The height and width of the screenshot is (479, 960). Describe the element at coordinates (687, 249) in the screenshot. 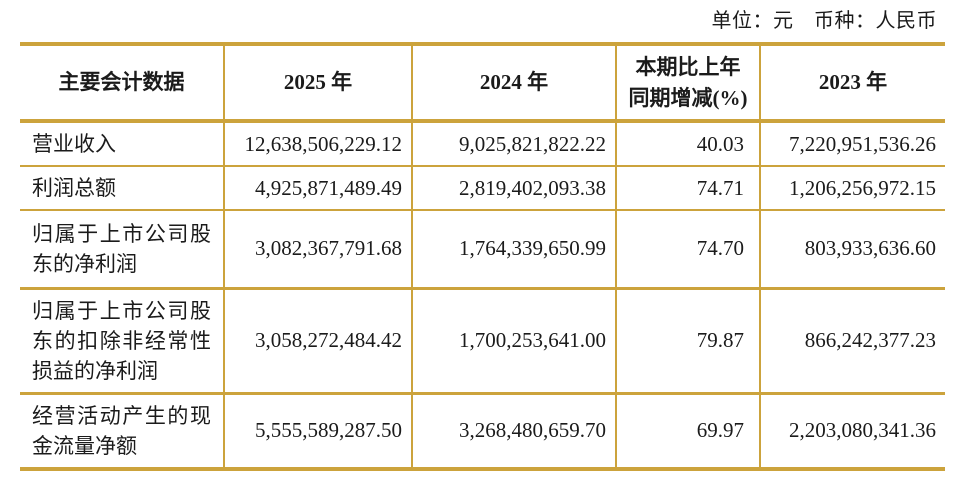

I see `value-change-pct: 74.70` at that location.